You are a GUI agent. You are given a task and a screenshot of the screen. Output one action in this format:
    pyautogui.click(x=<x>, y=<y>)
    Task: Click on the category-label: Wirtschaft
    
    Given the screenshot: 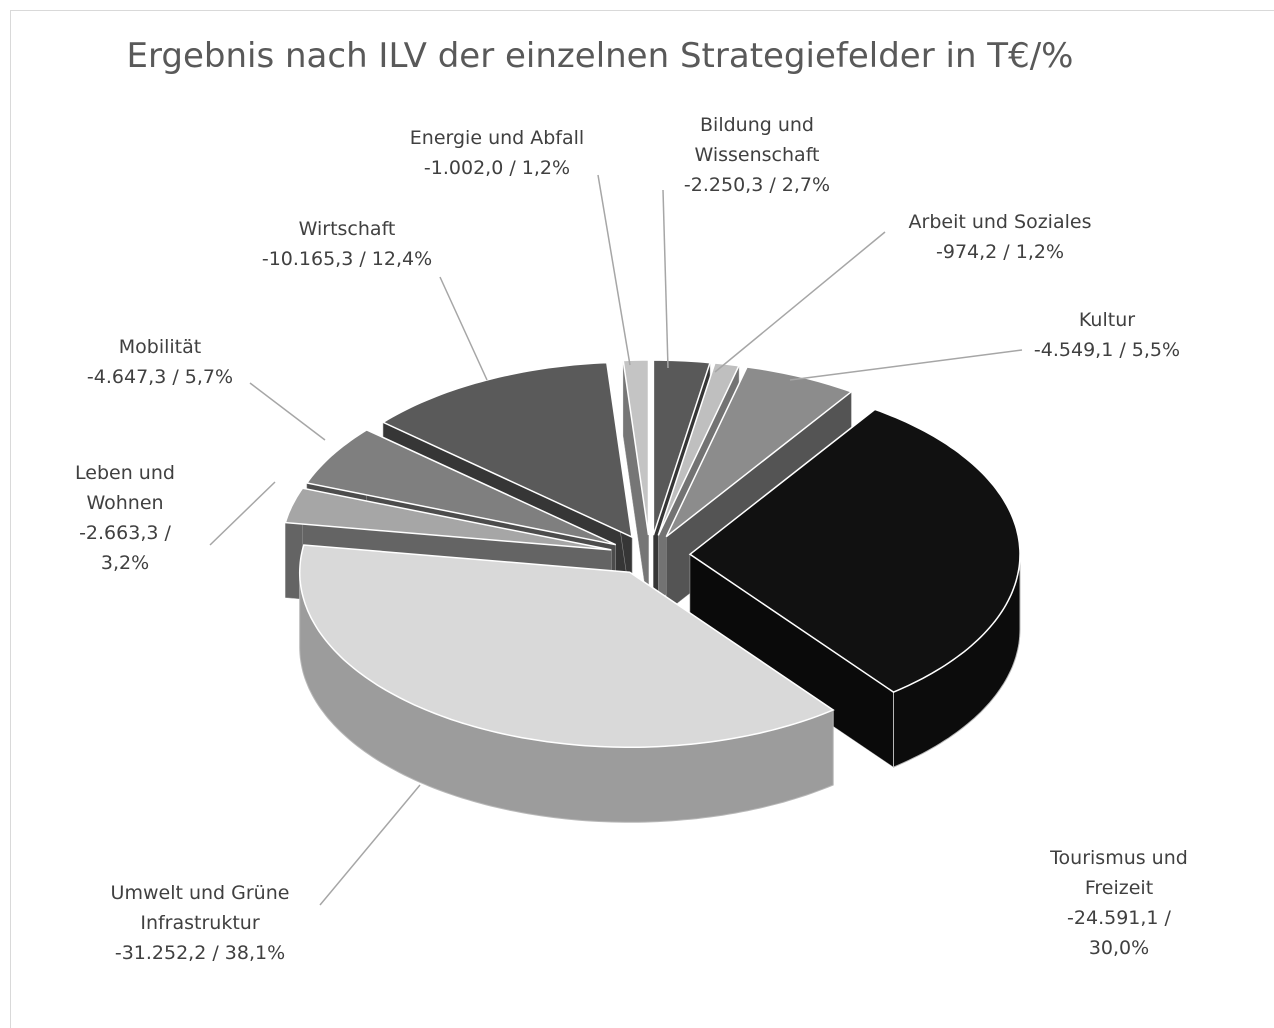 What is the action you would take?
    pyautogui.click(x=347, y=229)
    